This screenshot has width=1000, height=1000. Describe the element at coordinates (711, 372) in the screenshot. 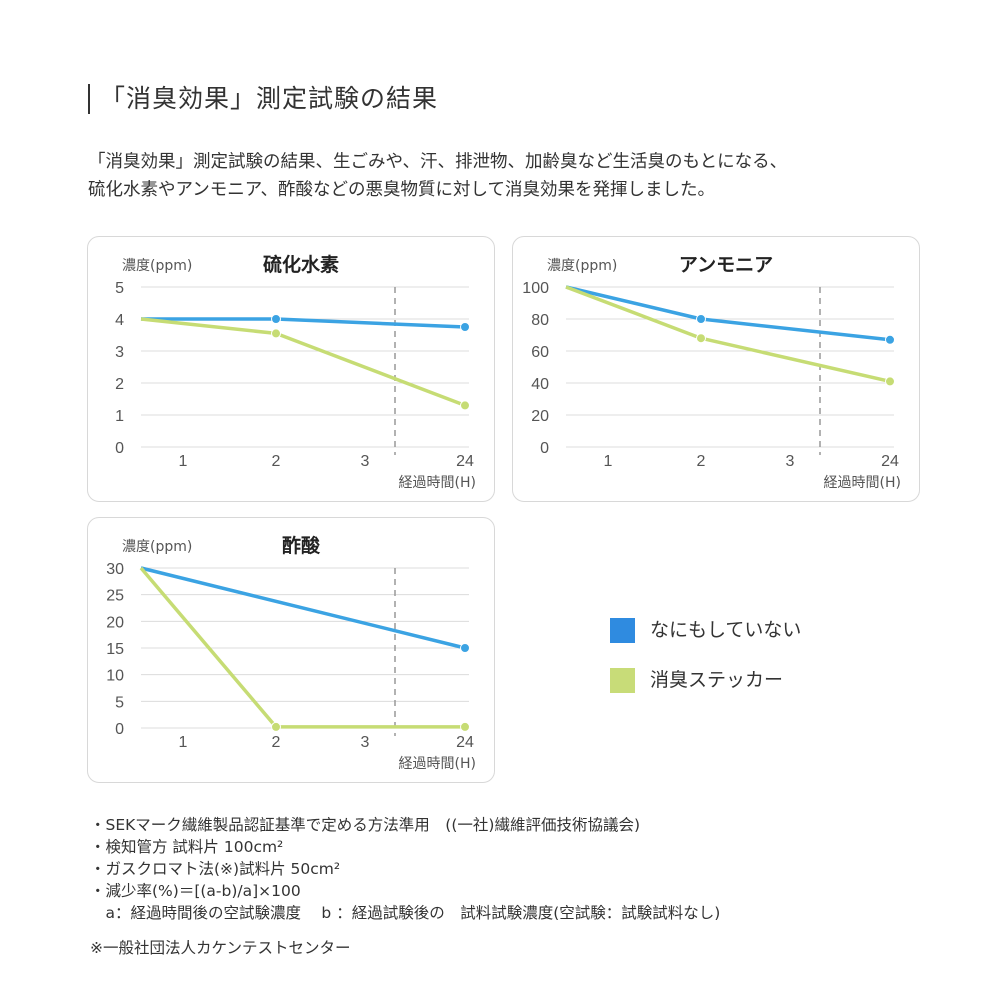

I see `chart-svg: アンモニア 濃度(ppm) 経過時間(H) 0 20 40 60 80 100 1 2 3 24` at that location.